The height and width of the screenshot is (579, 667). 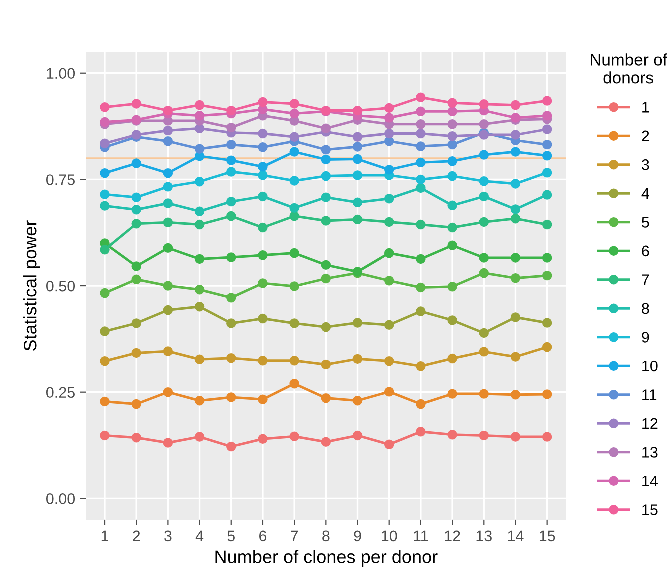 What do you see at coordinates (649, 395) in the screenshot?
I see `legend-label: 11` at bounding box center [649, 395].